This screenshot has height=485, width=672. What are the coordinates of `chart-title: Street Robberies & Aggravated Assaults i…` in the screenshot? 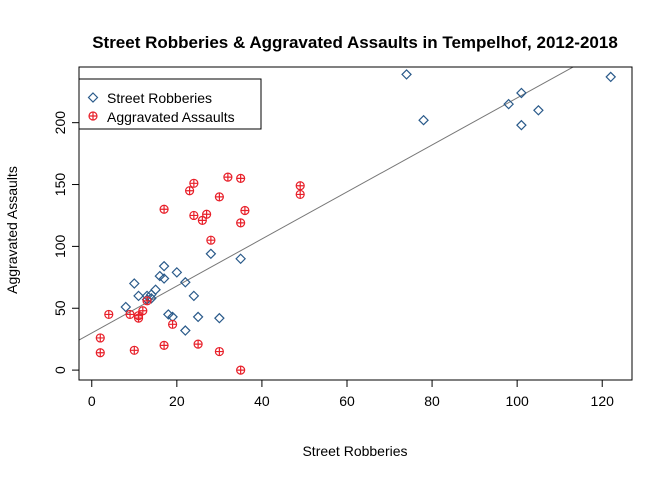 It's located at (355, 42).